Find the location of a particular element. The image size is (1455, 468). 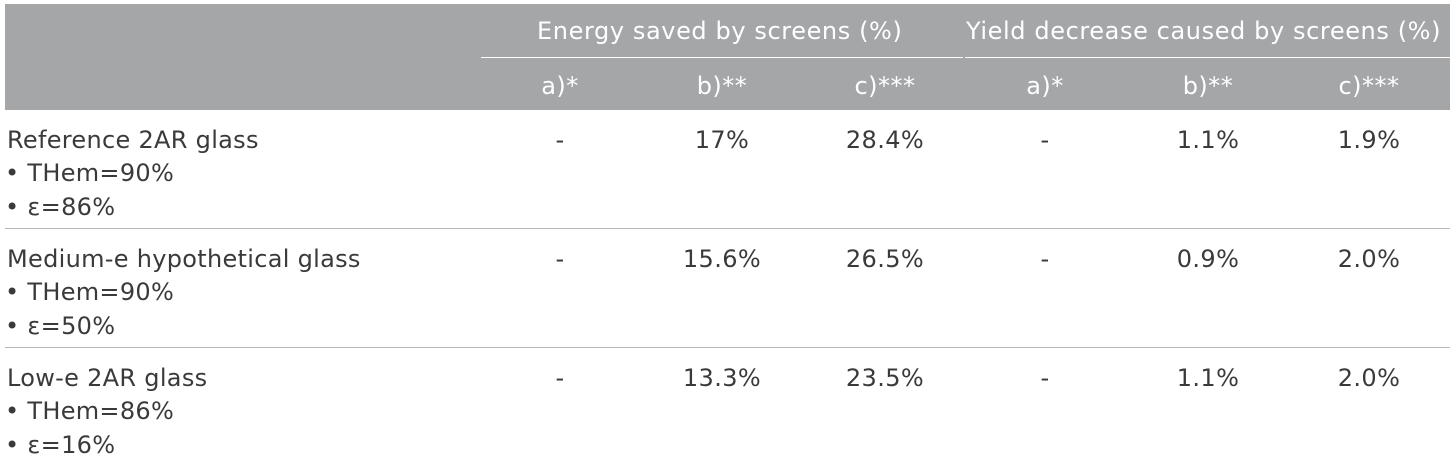

table-cell: 26.5% is located at coordinates (885, 259).